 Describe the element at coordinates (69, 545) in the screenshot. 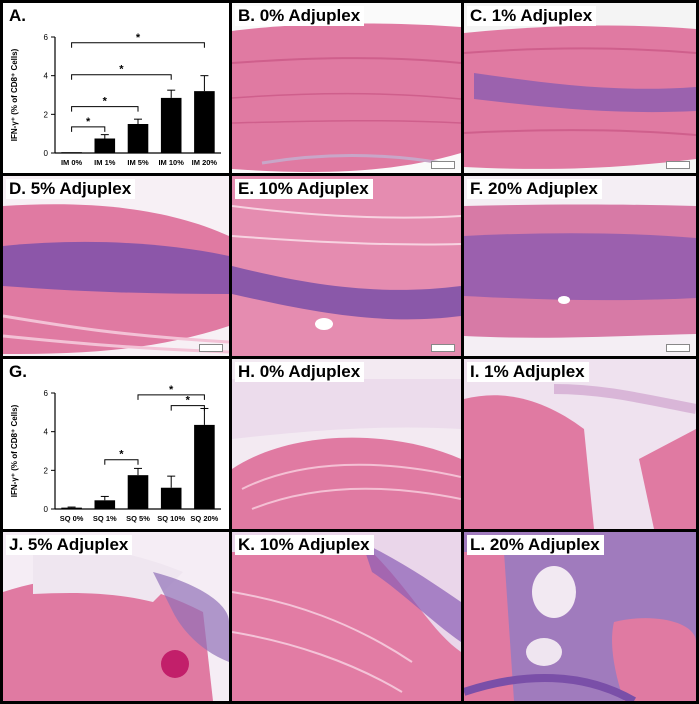

I see `panel-j-label: J. 5% Adjuplex` at that location.